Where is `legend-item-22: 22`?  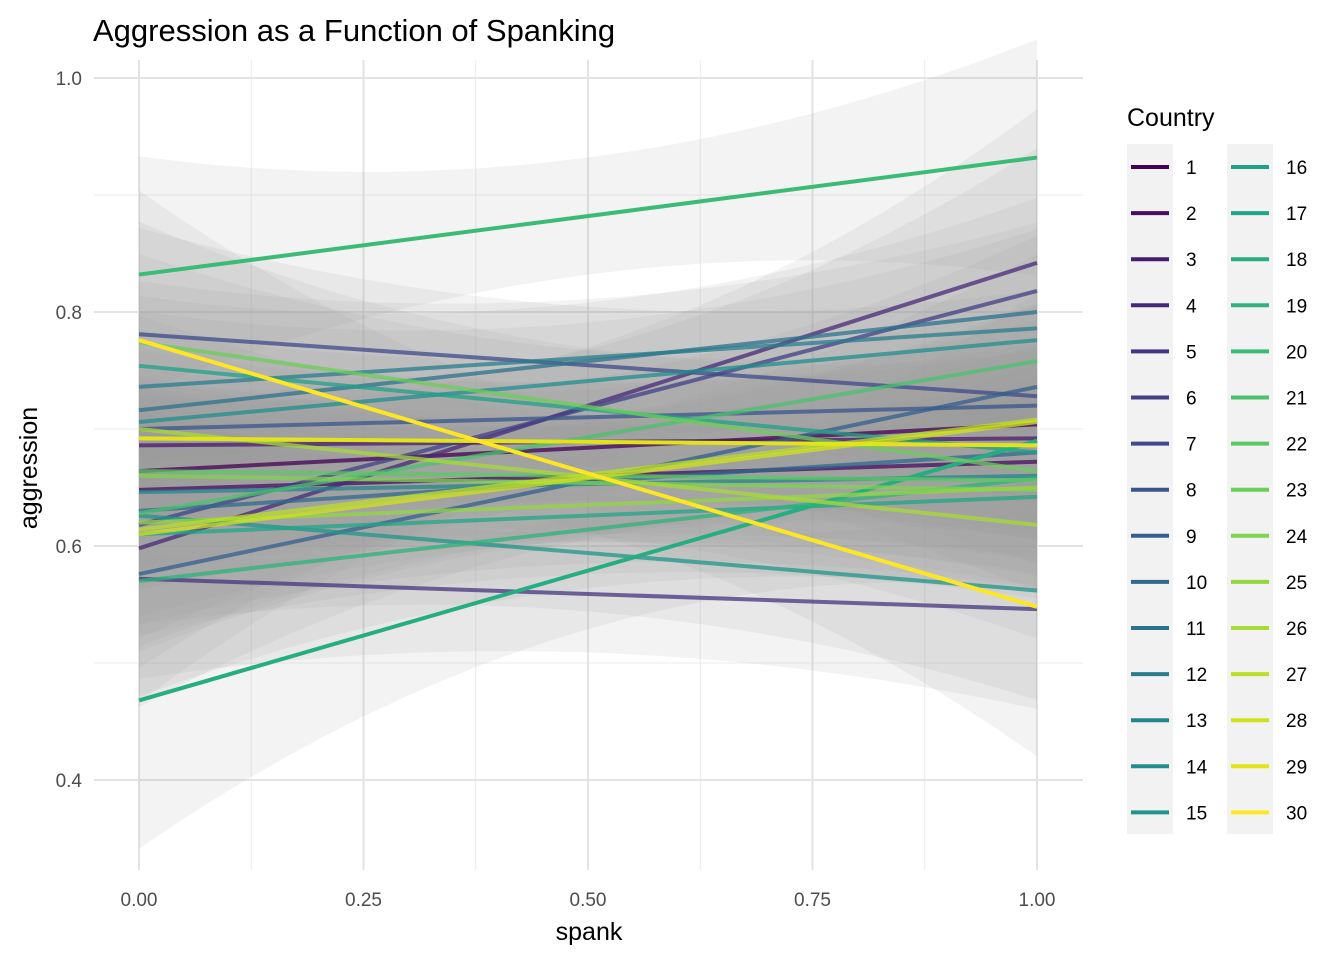 legend-item-22: 22 is located at coordinates (1269, 445).